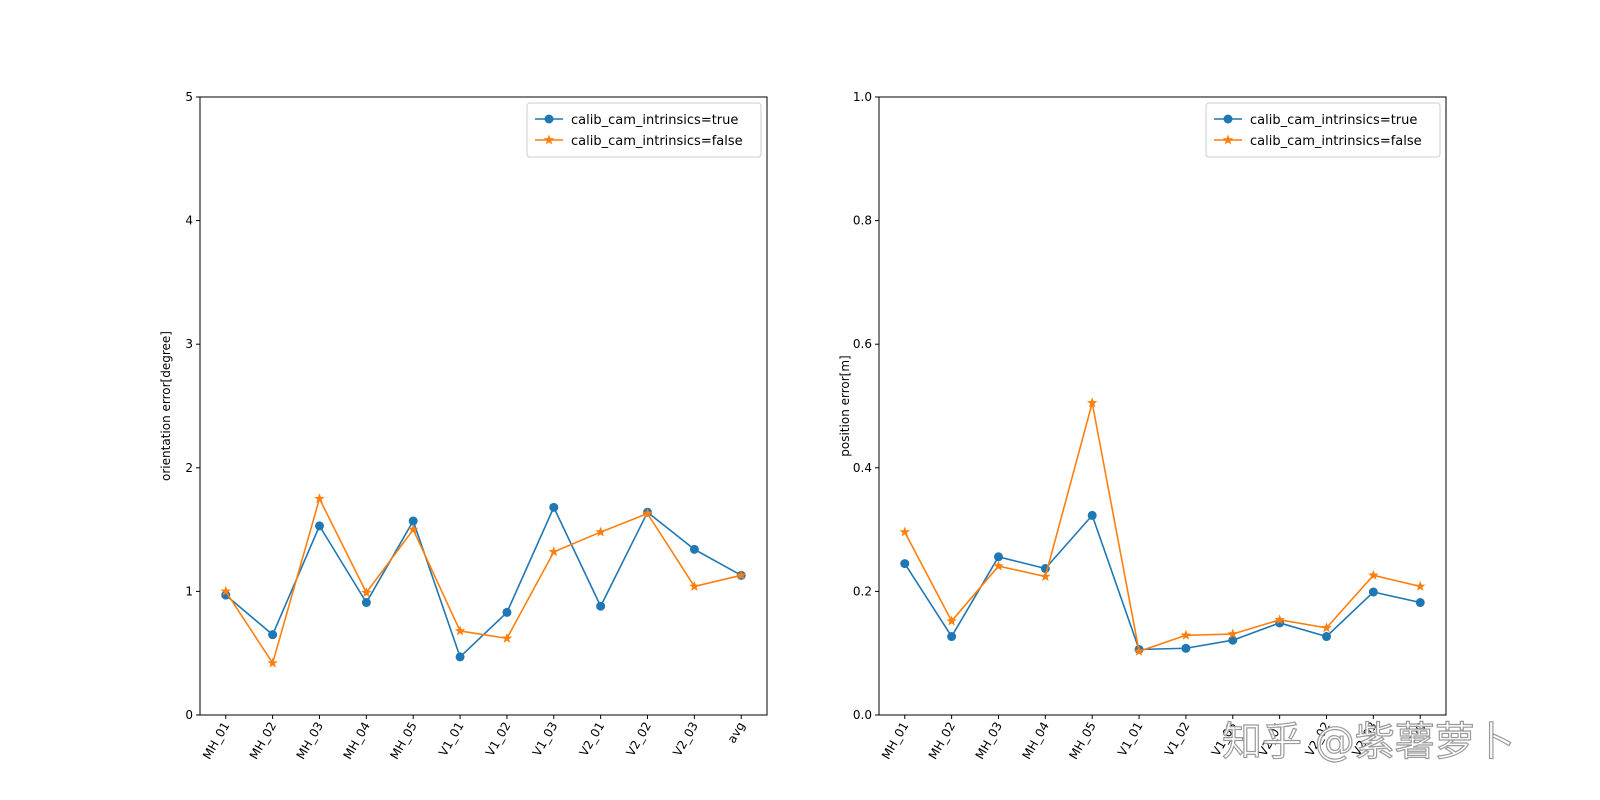 The image size is (1600, 800). Describe the element at coordinates (189, 97) in the screenshot. I see `y-tick-label: 5` at that location.